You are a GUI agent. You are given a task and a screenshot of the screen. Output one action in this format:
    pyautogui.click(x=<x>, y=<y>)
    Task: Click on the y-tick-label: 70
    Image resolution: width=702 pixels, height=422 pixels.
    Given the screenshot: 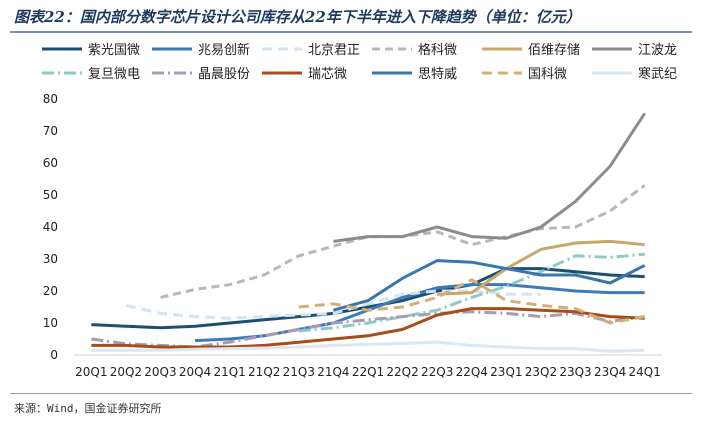 What is the action you would take?
    pyautogui.click(x=50, y=131)
    